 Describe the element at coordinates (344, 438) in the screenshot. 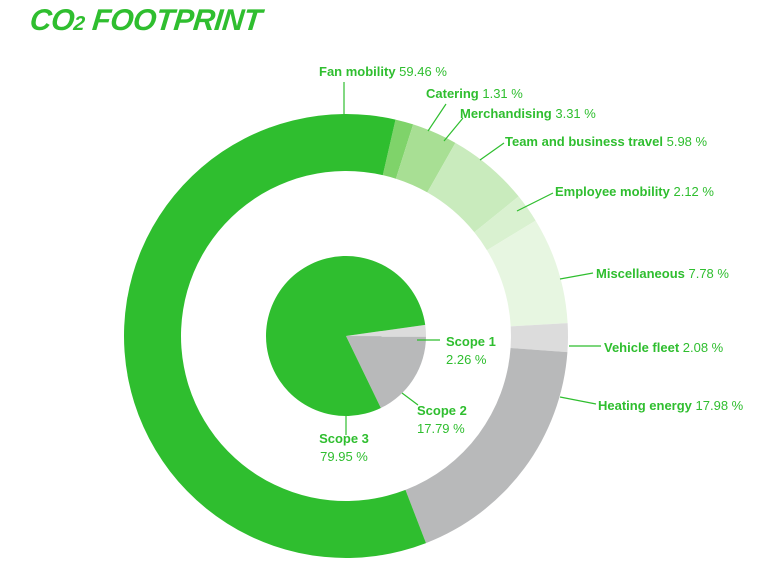

I see `scope-3-name: Scope 3` at that location.